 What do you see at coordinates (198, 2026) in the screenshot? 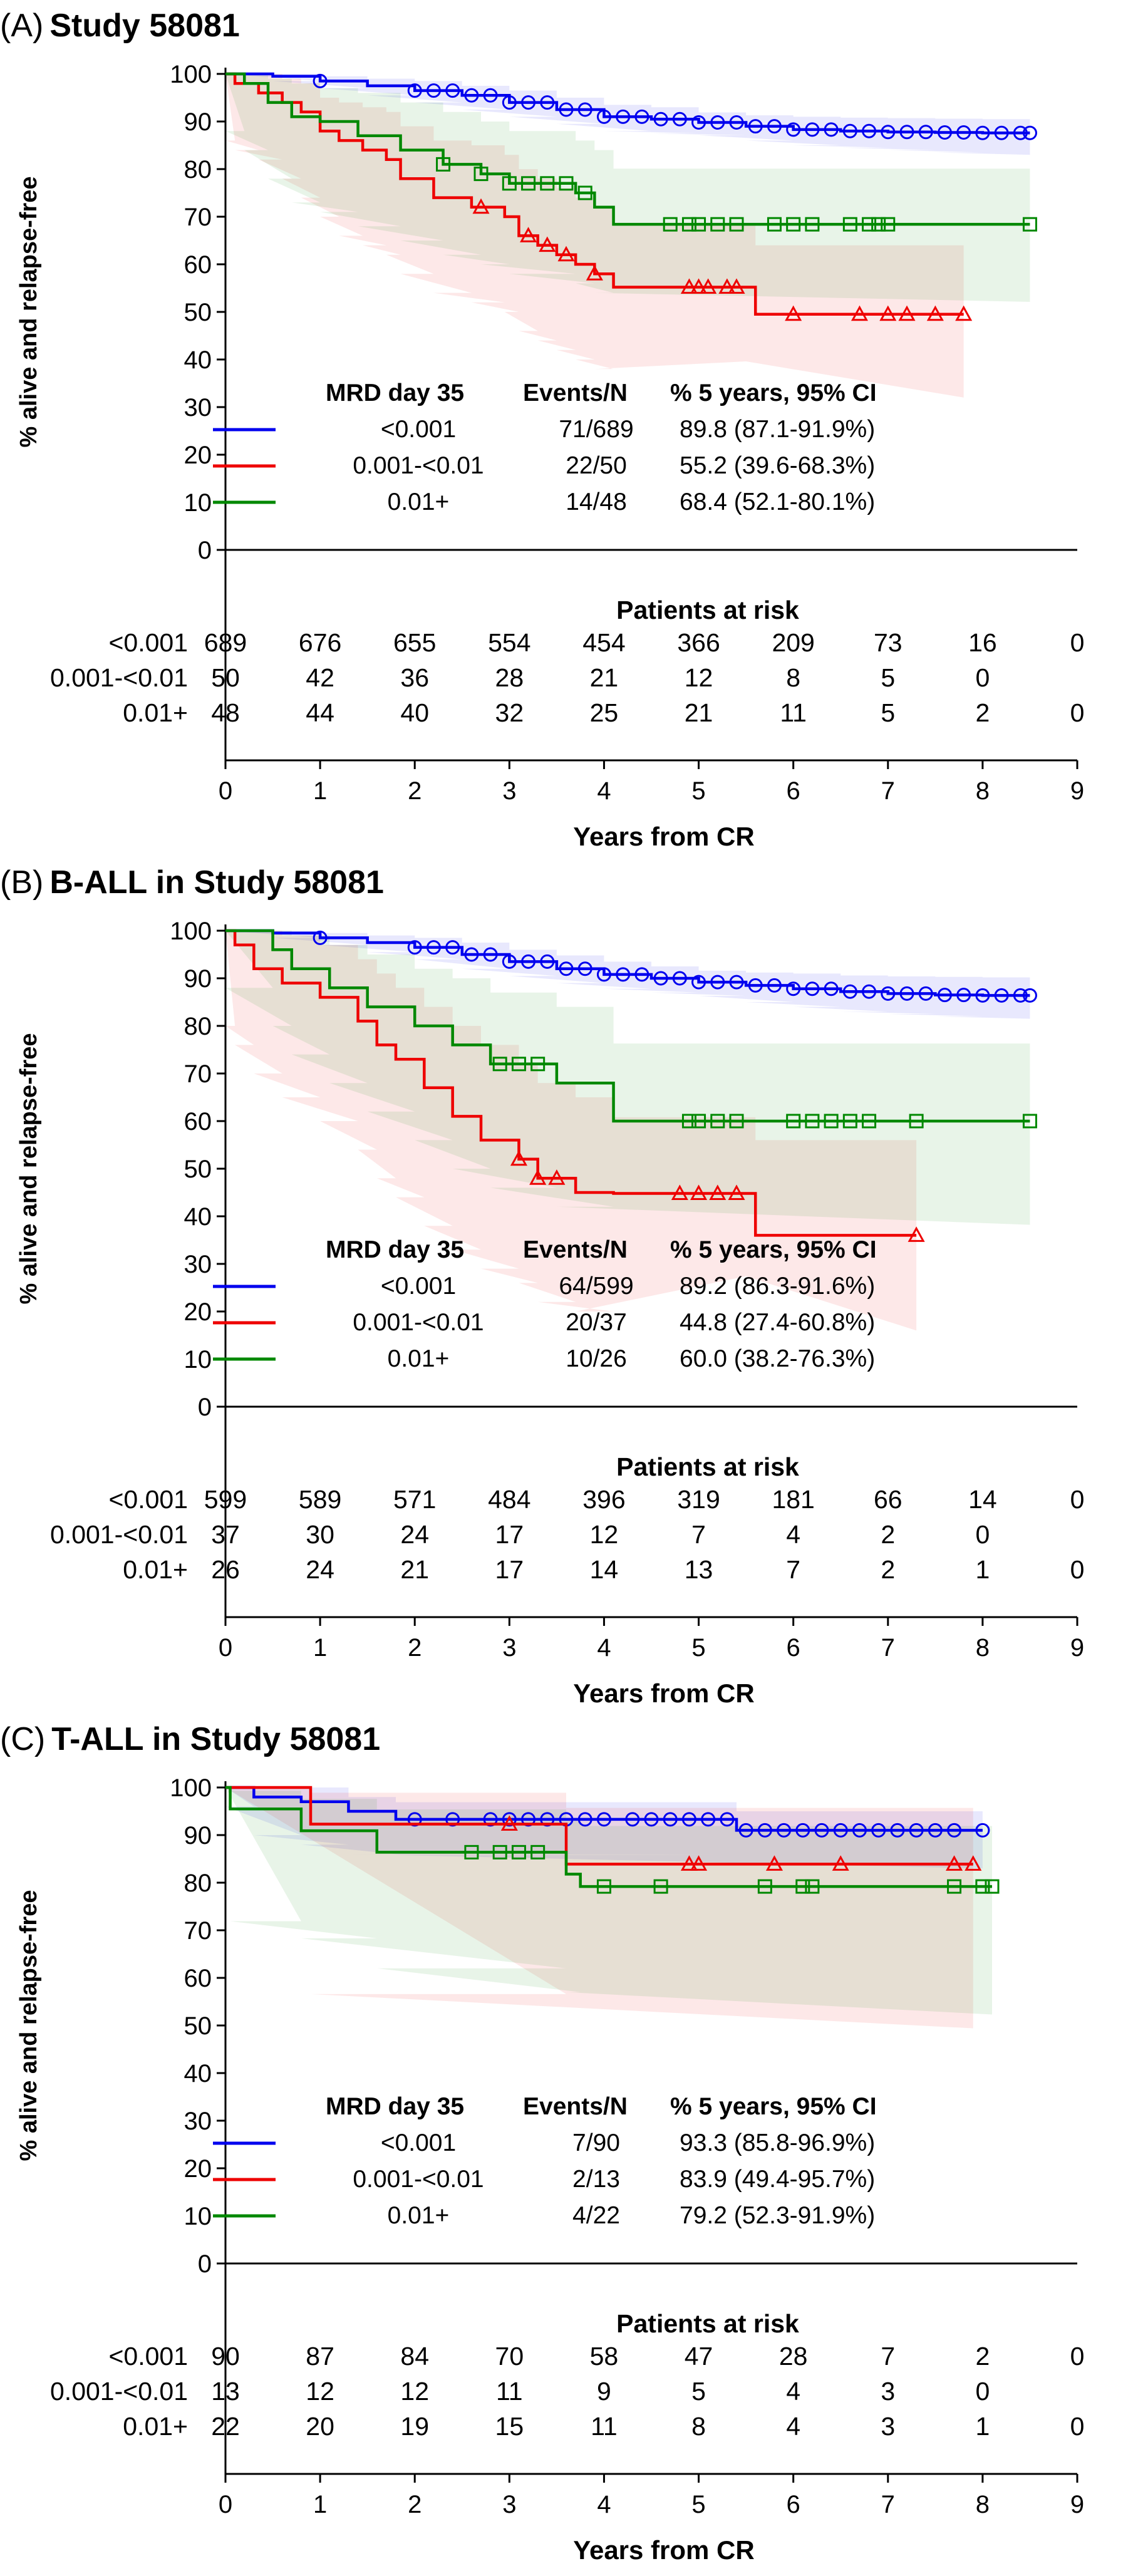
I see `y-tick-label: 50` at bounding box center [198, 2026].